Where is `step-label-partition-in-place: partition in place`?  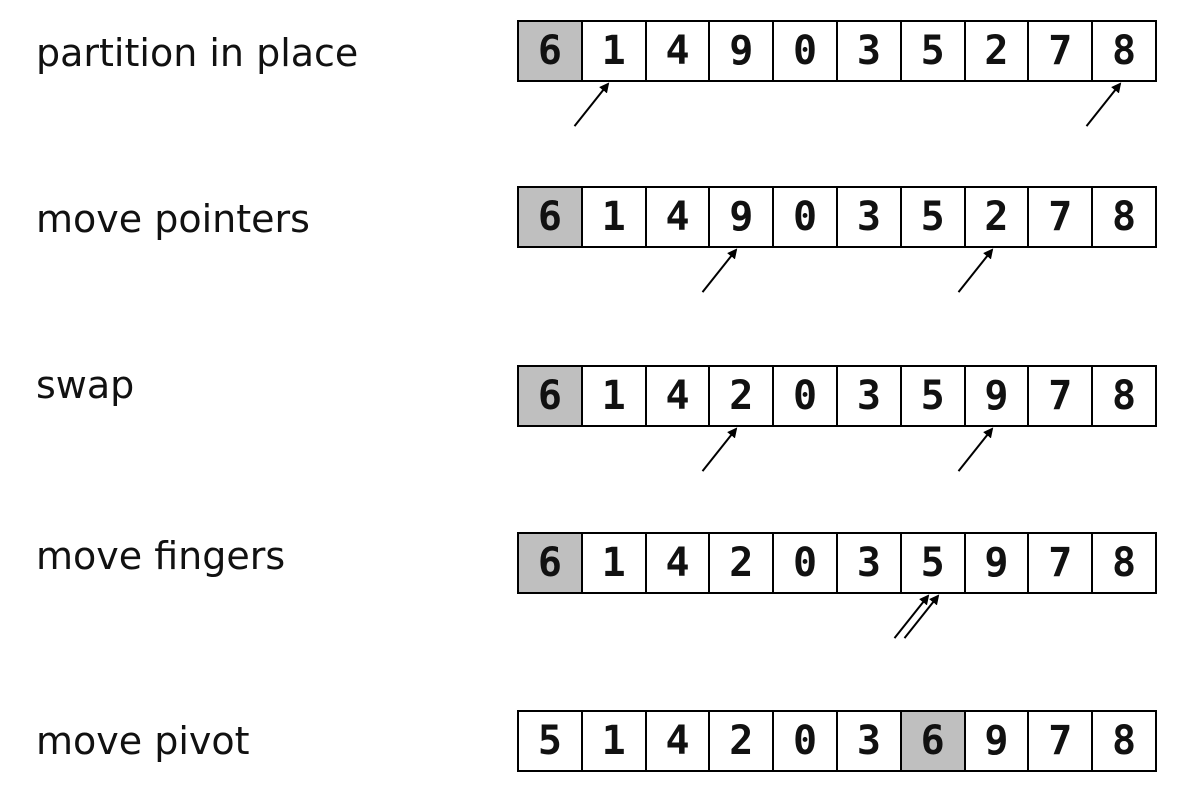
step-label-partition-in-place: partition in place is located at coordinates (197, 53).